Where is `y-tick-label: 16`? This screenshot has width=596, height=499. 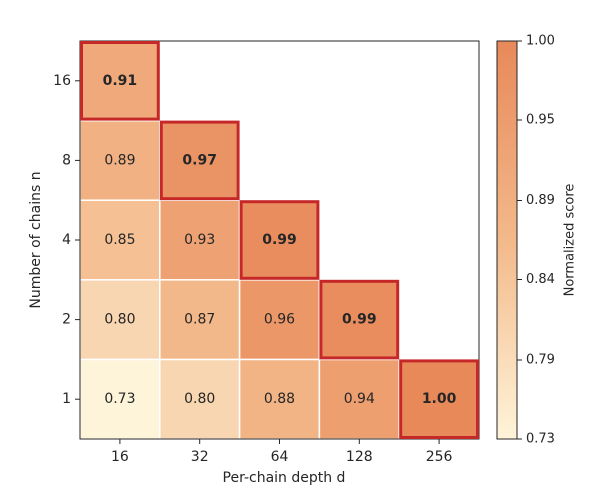
y-tick-label: 16 is located at coordinates (62, 81).